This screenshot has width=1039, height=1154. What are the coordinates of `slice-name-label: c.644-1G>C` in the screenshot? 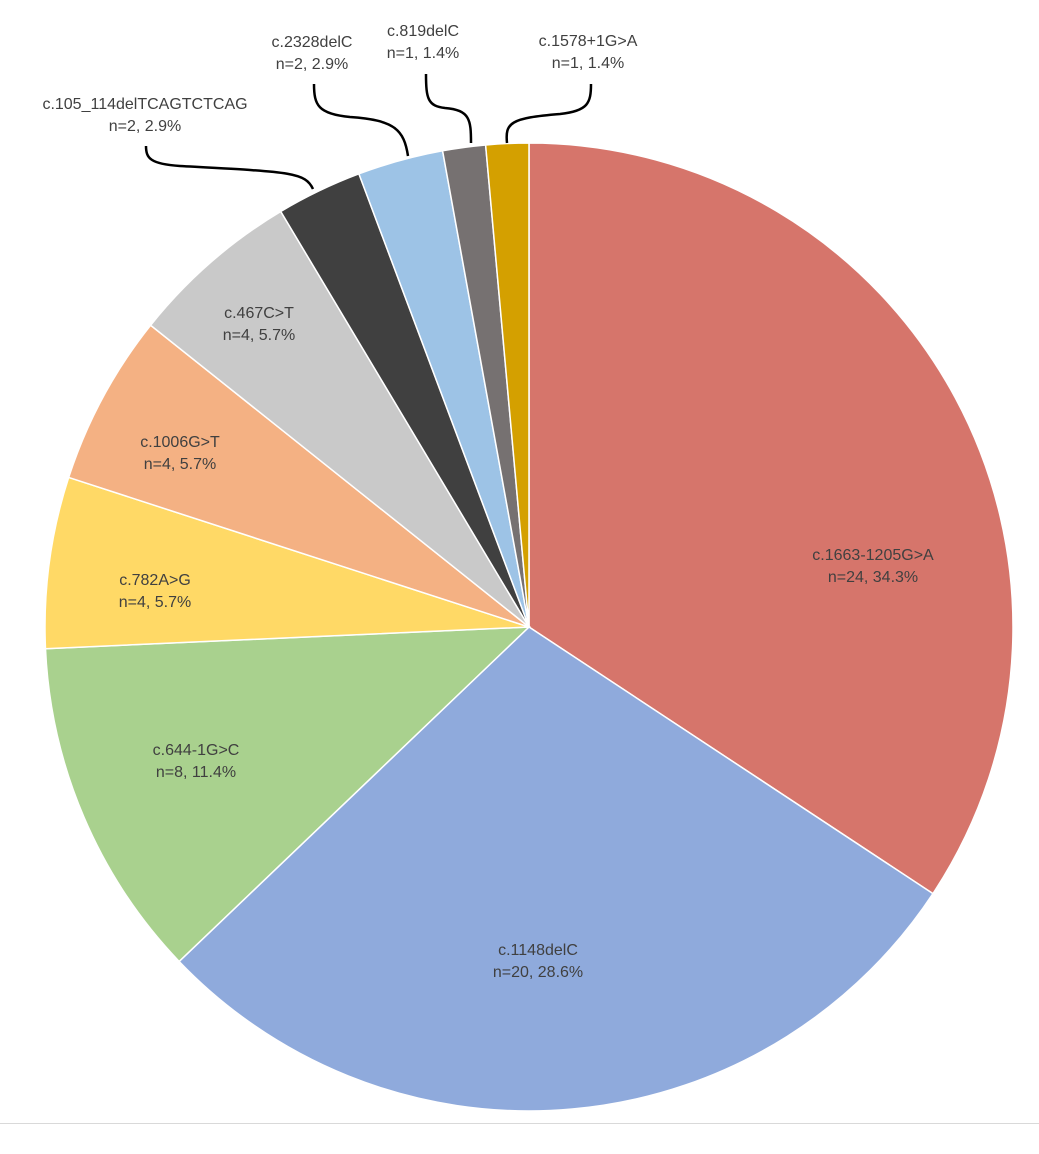 It's located at (196, 750).